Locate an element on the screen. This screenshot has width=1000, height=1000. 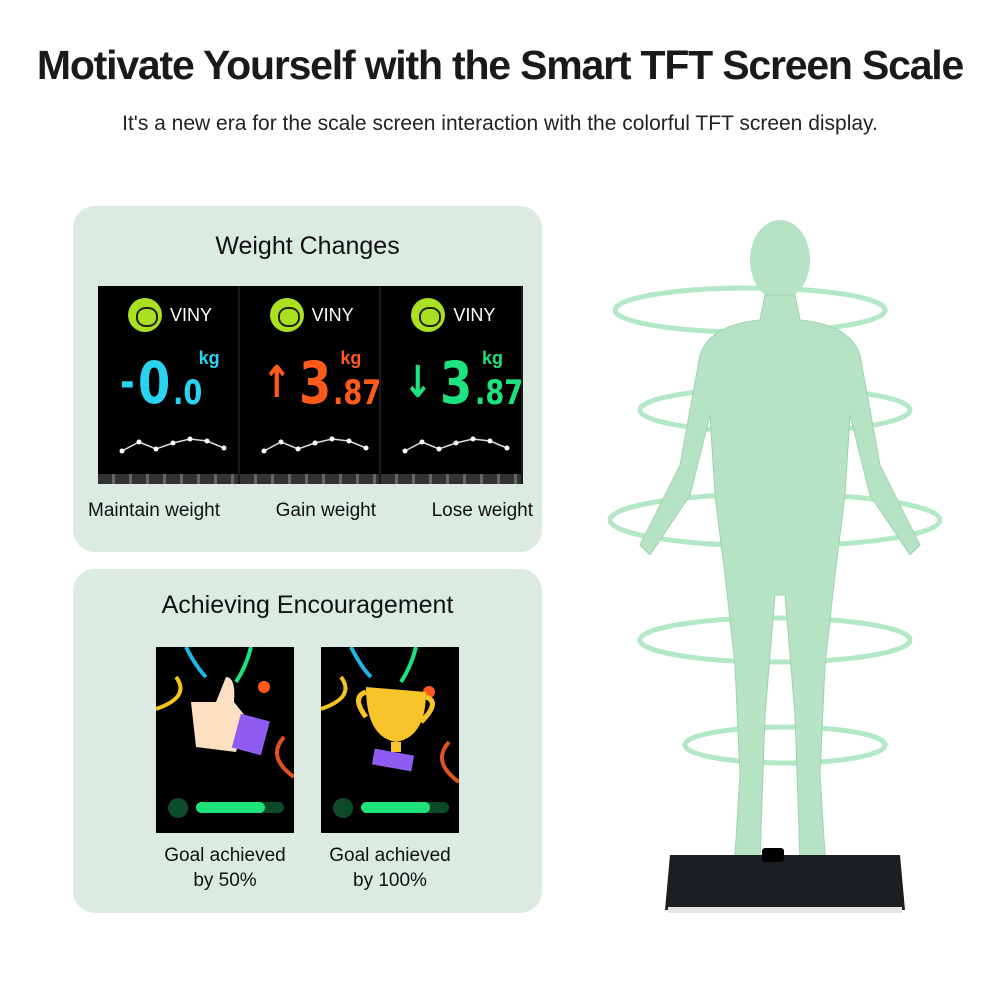
thumbs-up-screen is located at coordinates (225, 740).